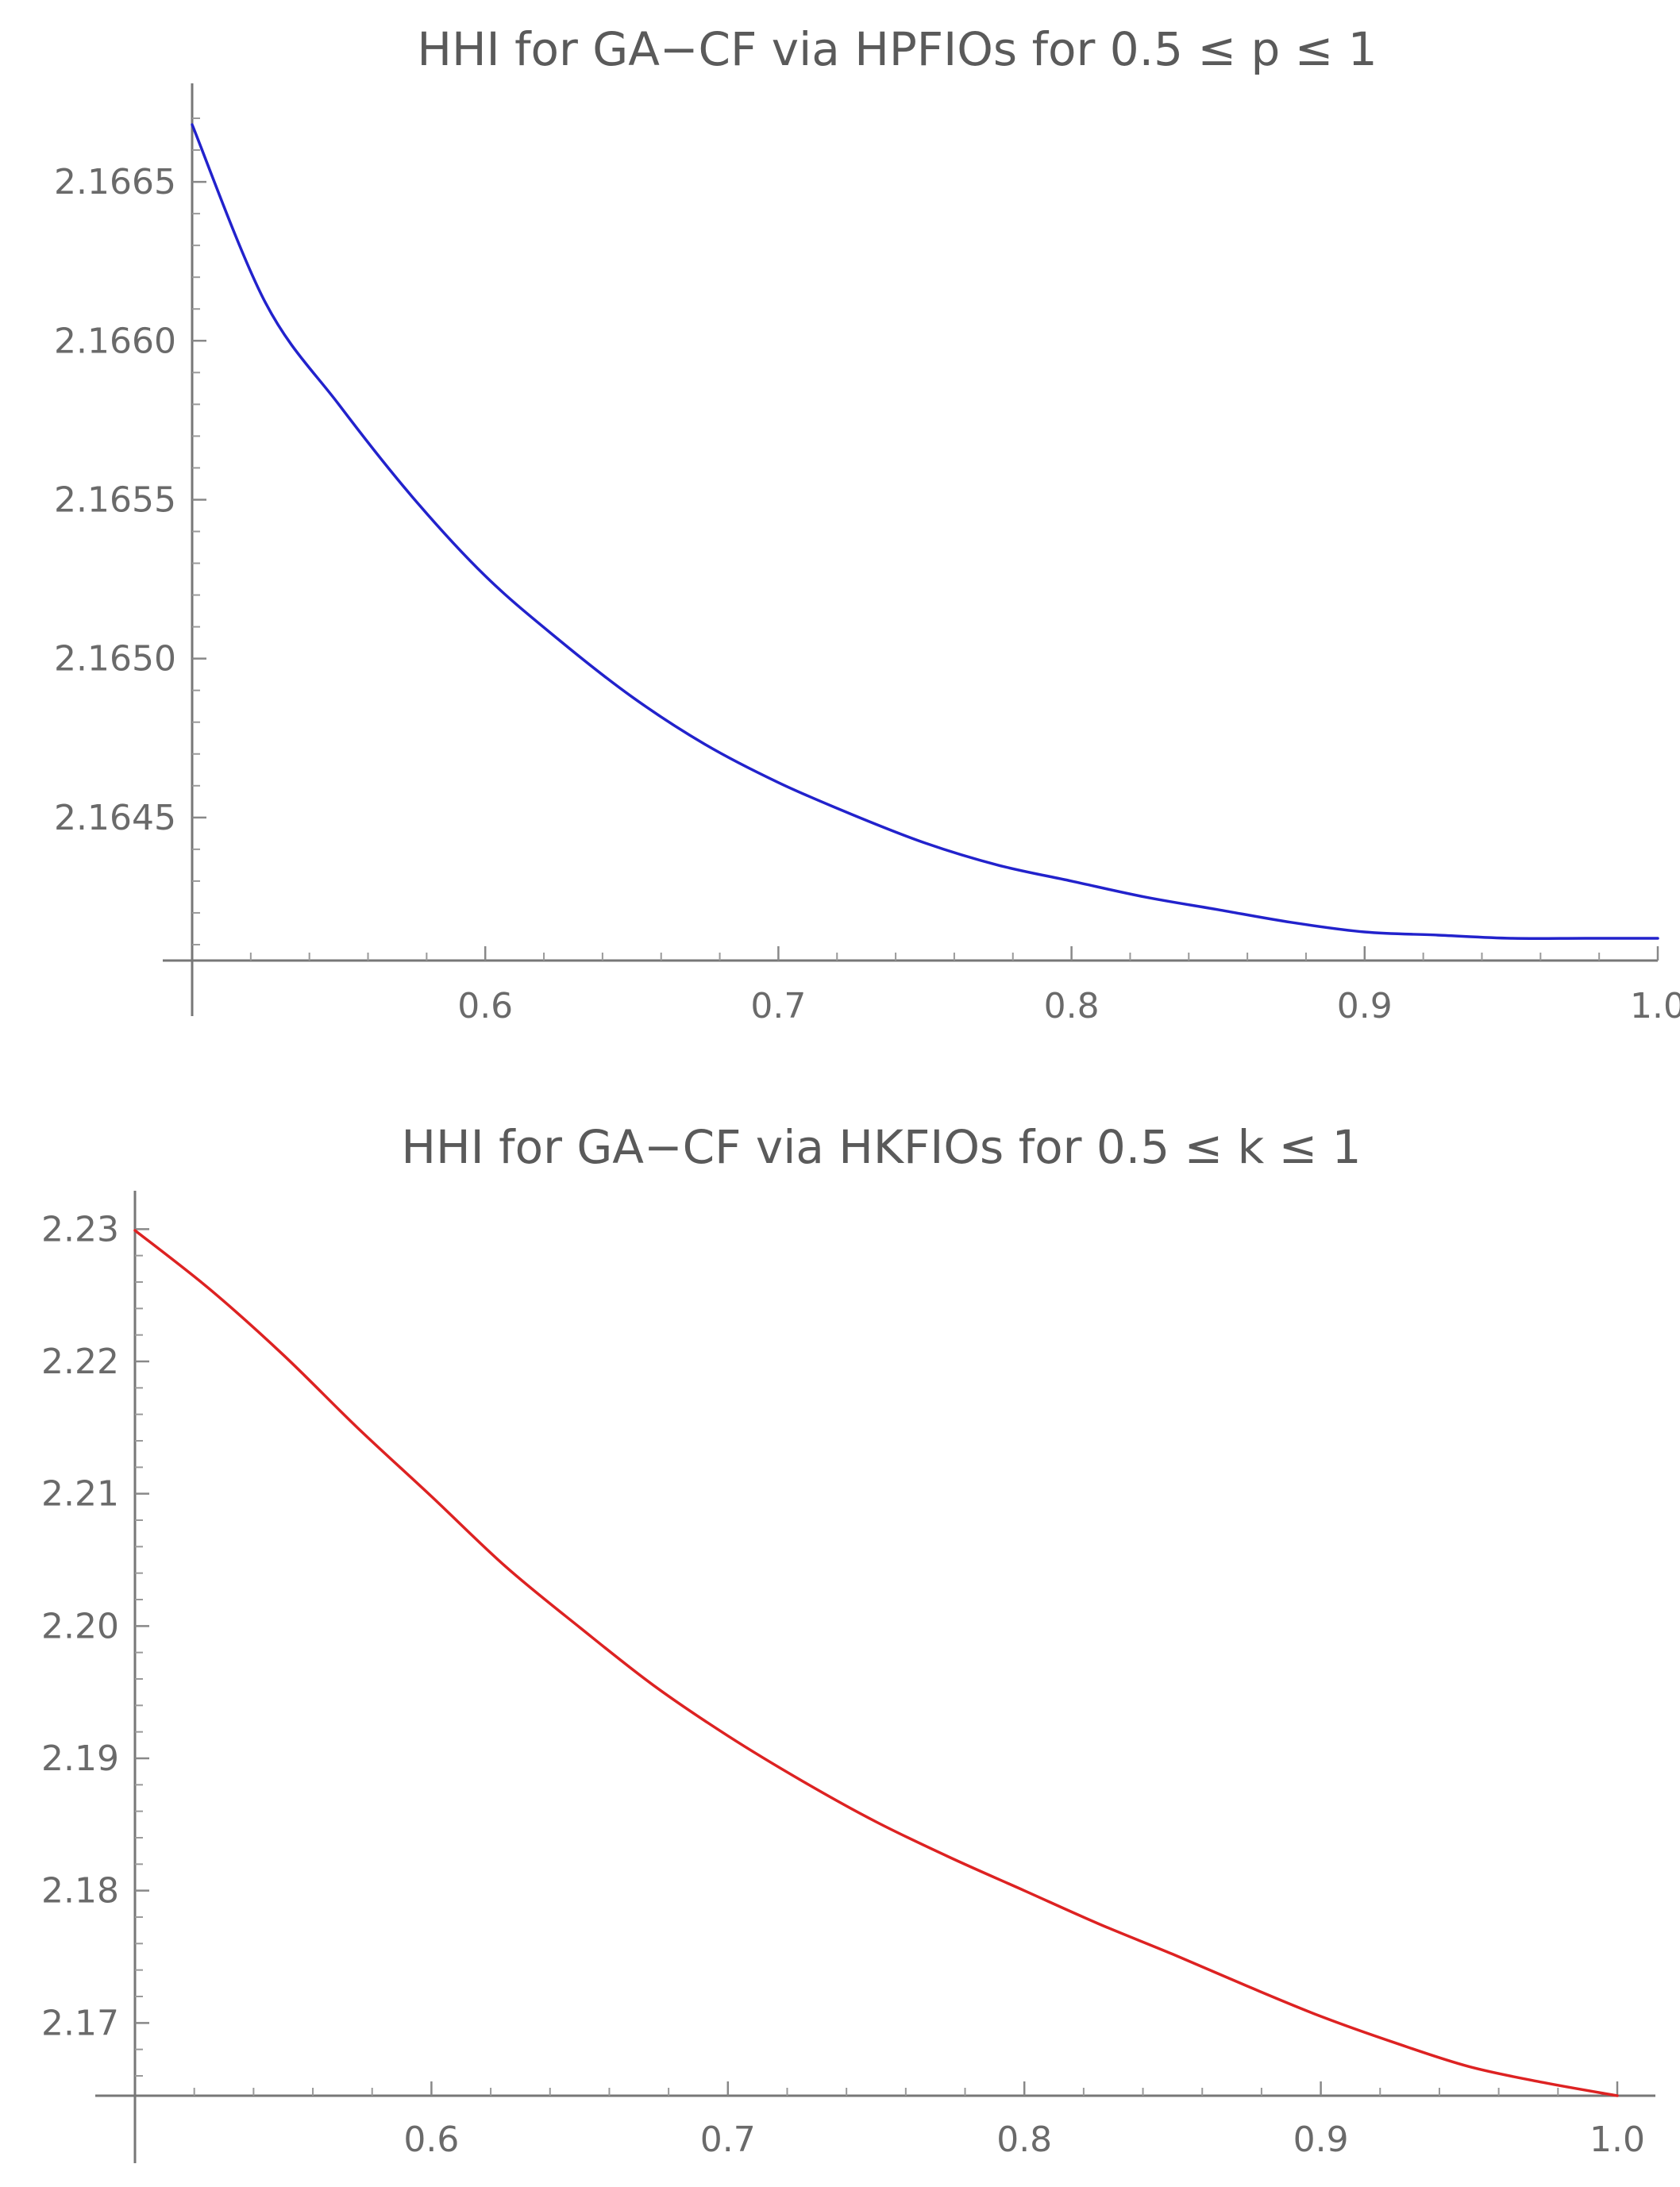 This screenshot has height=2187, width=1680. What do you see at coordinates (80, 1626) in the screenshot?
I see `y-tick-label: 2.20` at bounding box center [80, 1626].